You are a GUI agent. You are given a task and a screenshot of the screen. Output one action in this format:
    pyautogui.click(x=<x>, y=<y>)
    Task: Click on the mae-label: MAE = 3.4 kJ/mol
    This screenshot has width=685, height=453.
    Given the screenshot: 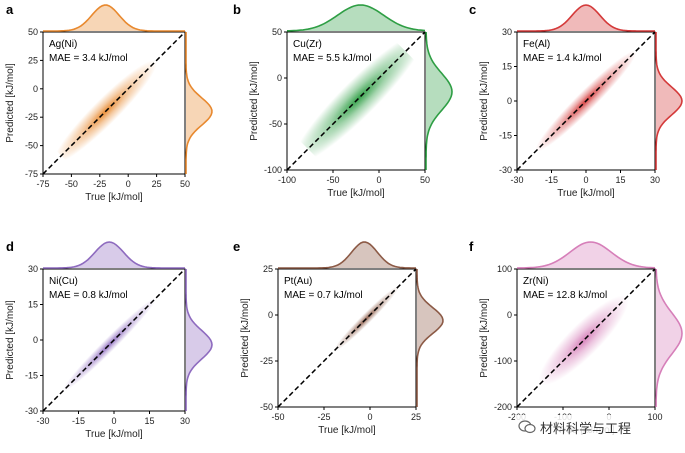 What is the action you would take?
    pyautogui.click(x=88, y=58)
    